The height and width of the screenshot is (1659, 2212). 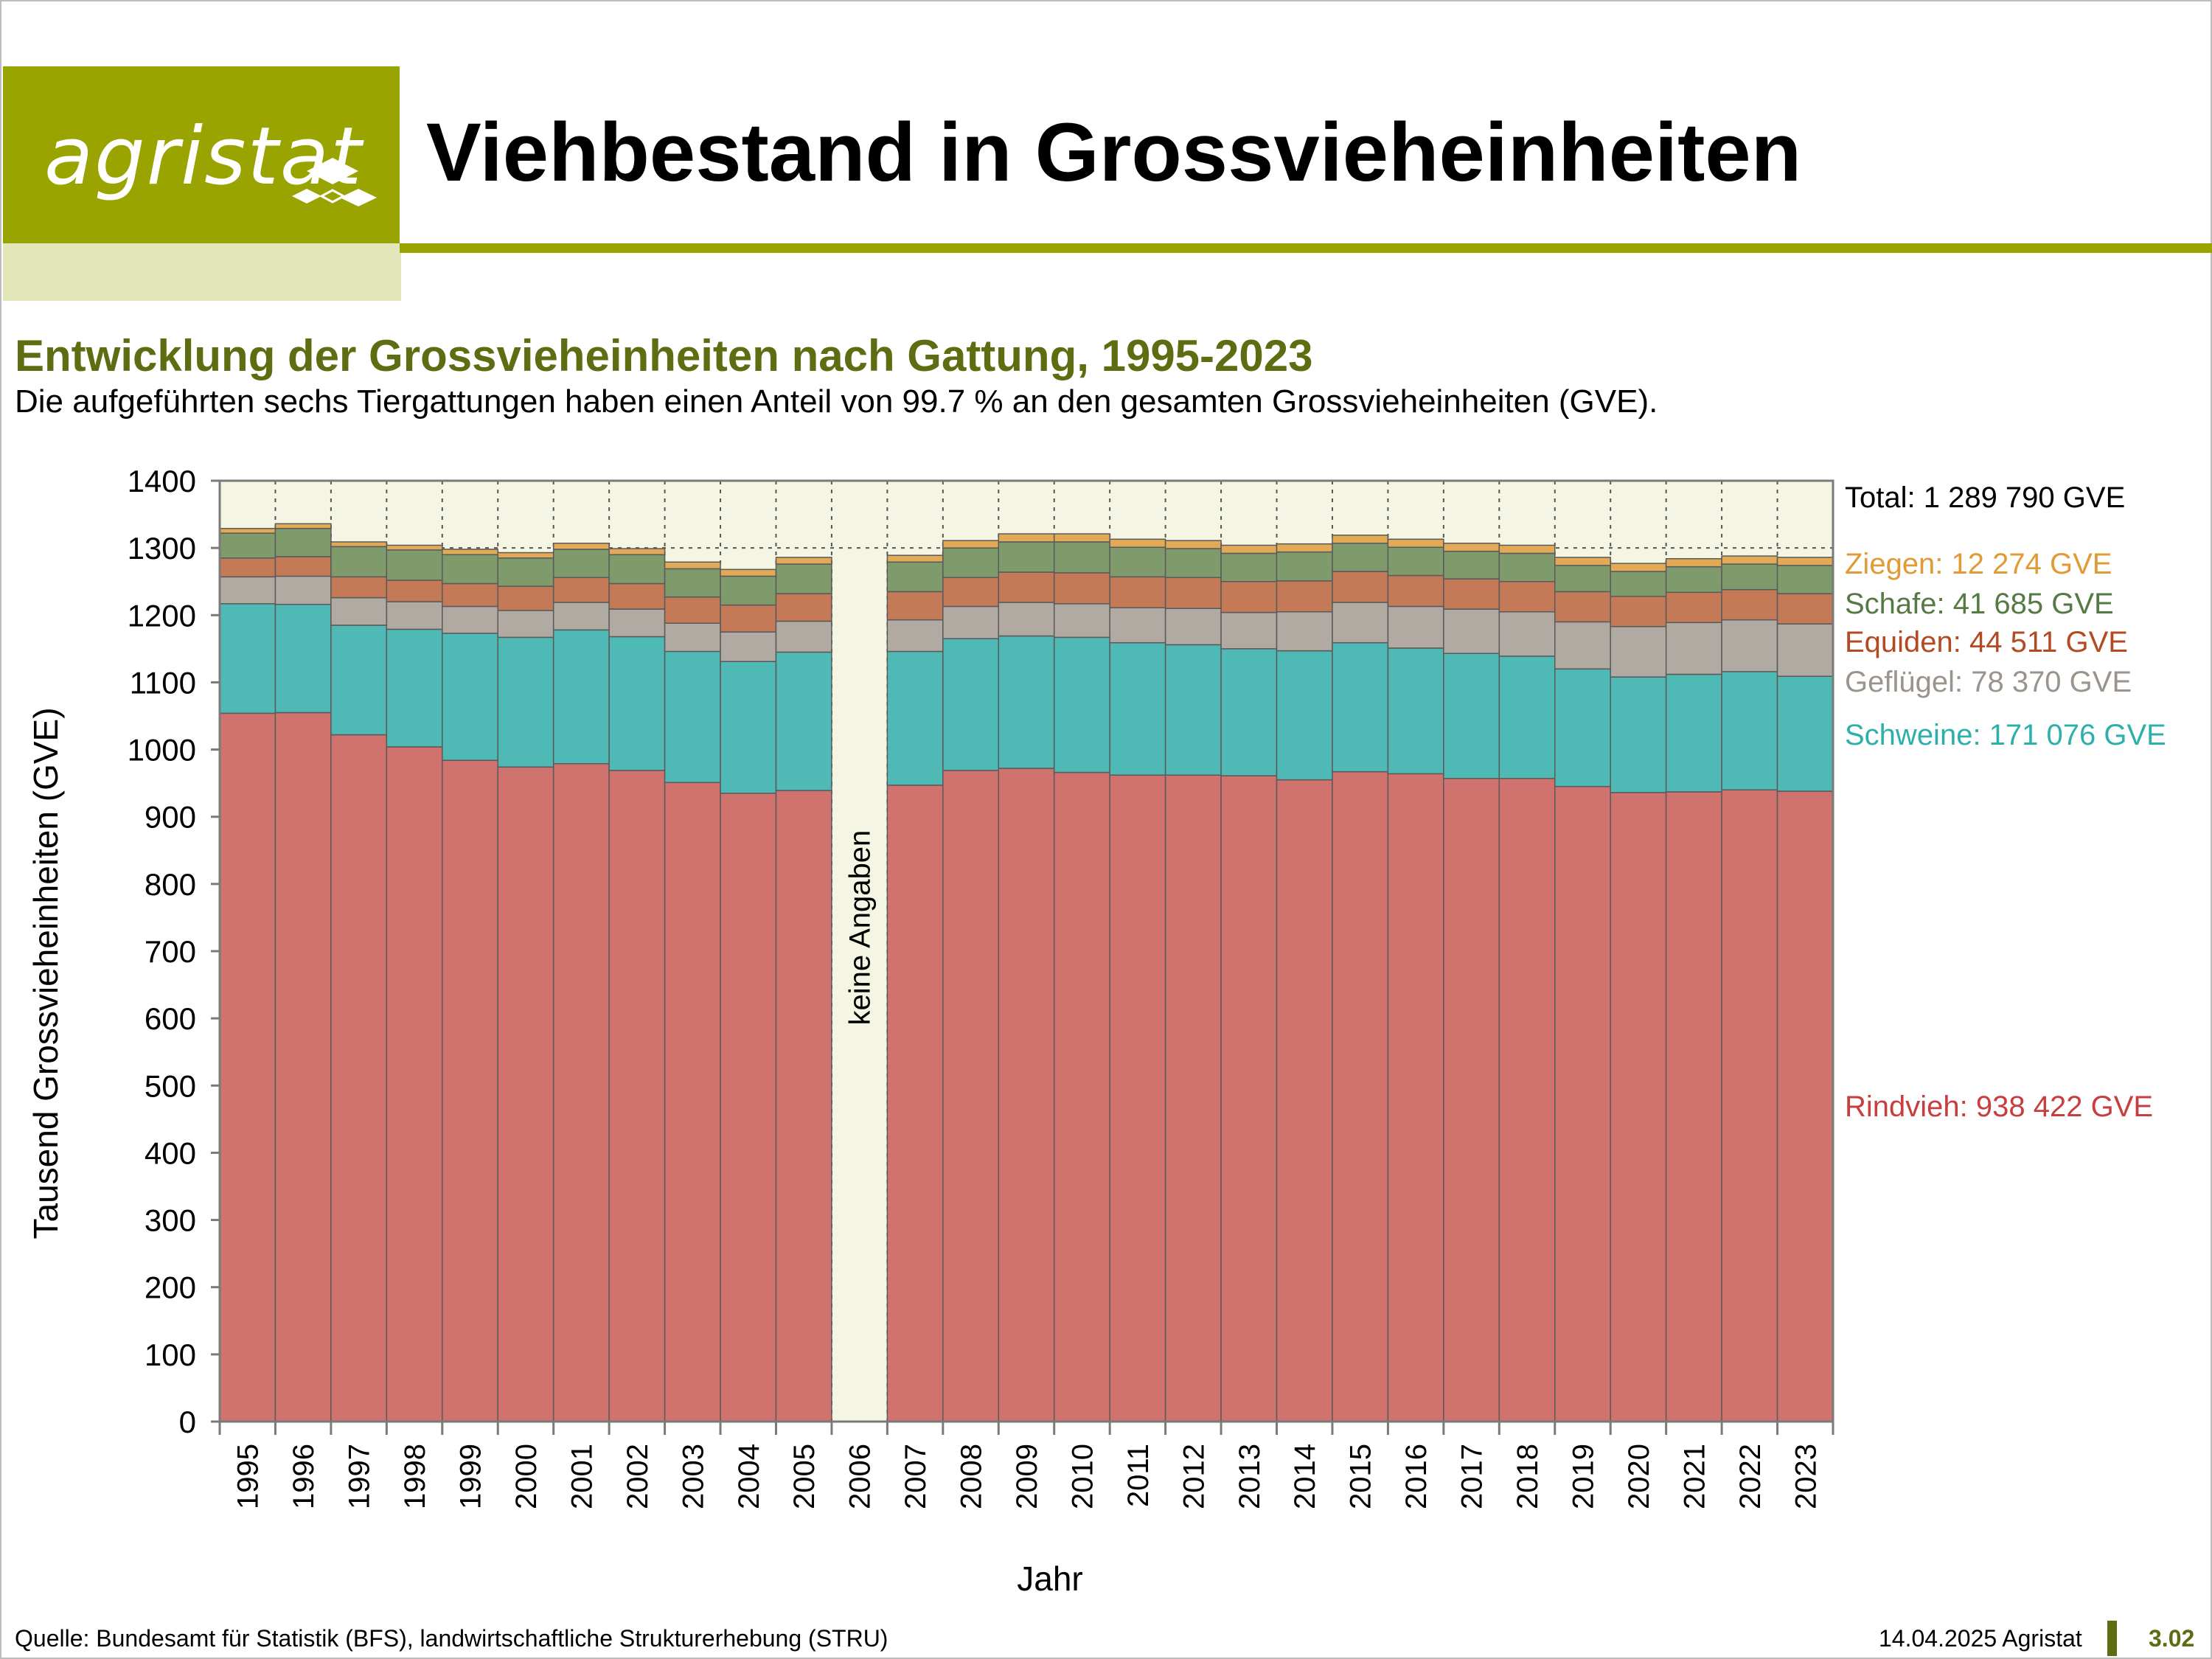 What do you see at coordinates (248, 1476) in the screenshot?
I see `x-tick-label-1995: 1995` at bounding box center [248, 1476].